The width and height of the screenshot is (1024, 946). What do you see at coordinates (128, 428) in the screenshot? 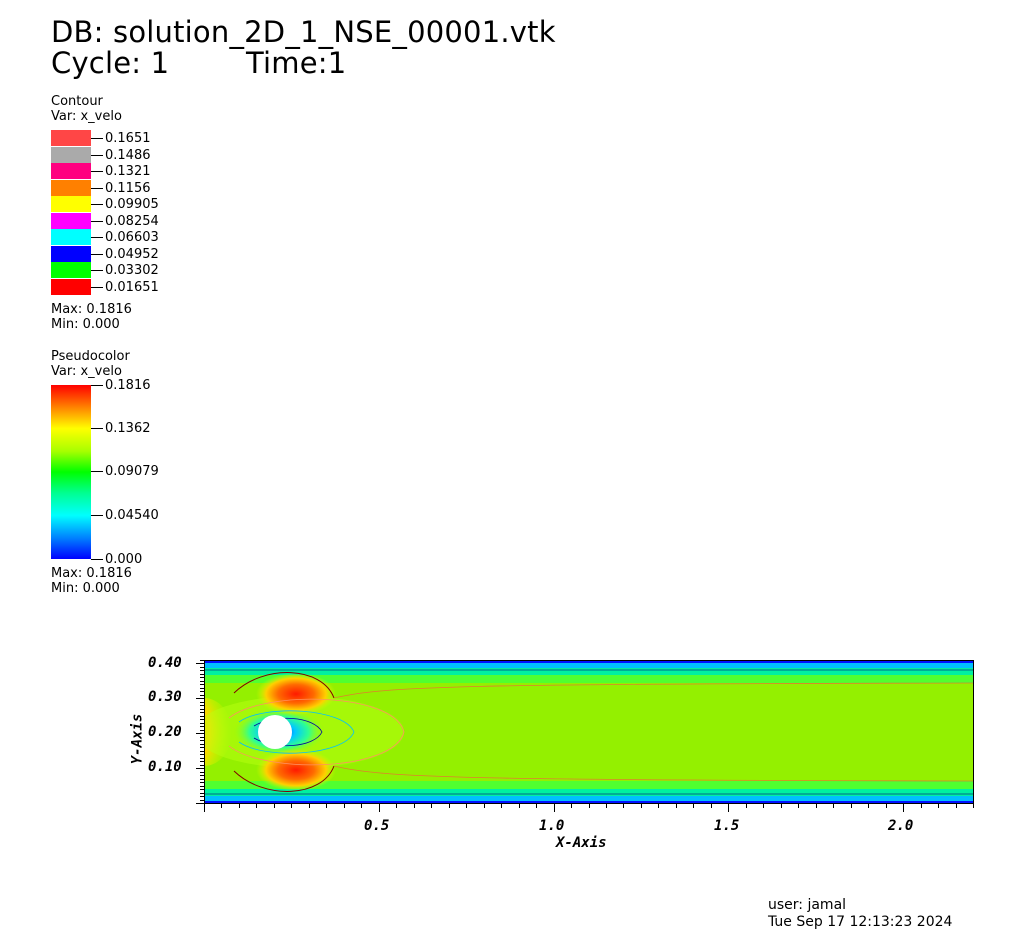
I see `pseudocolor-tick-label: 0.1362` at bounding box center [128, 428].